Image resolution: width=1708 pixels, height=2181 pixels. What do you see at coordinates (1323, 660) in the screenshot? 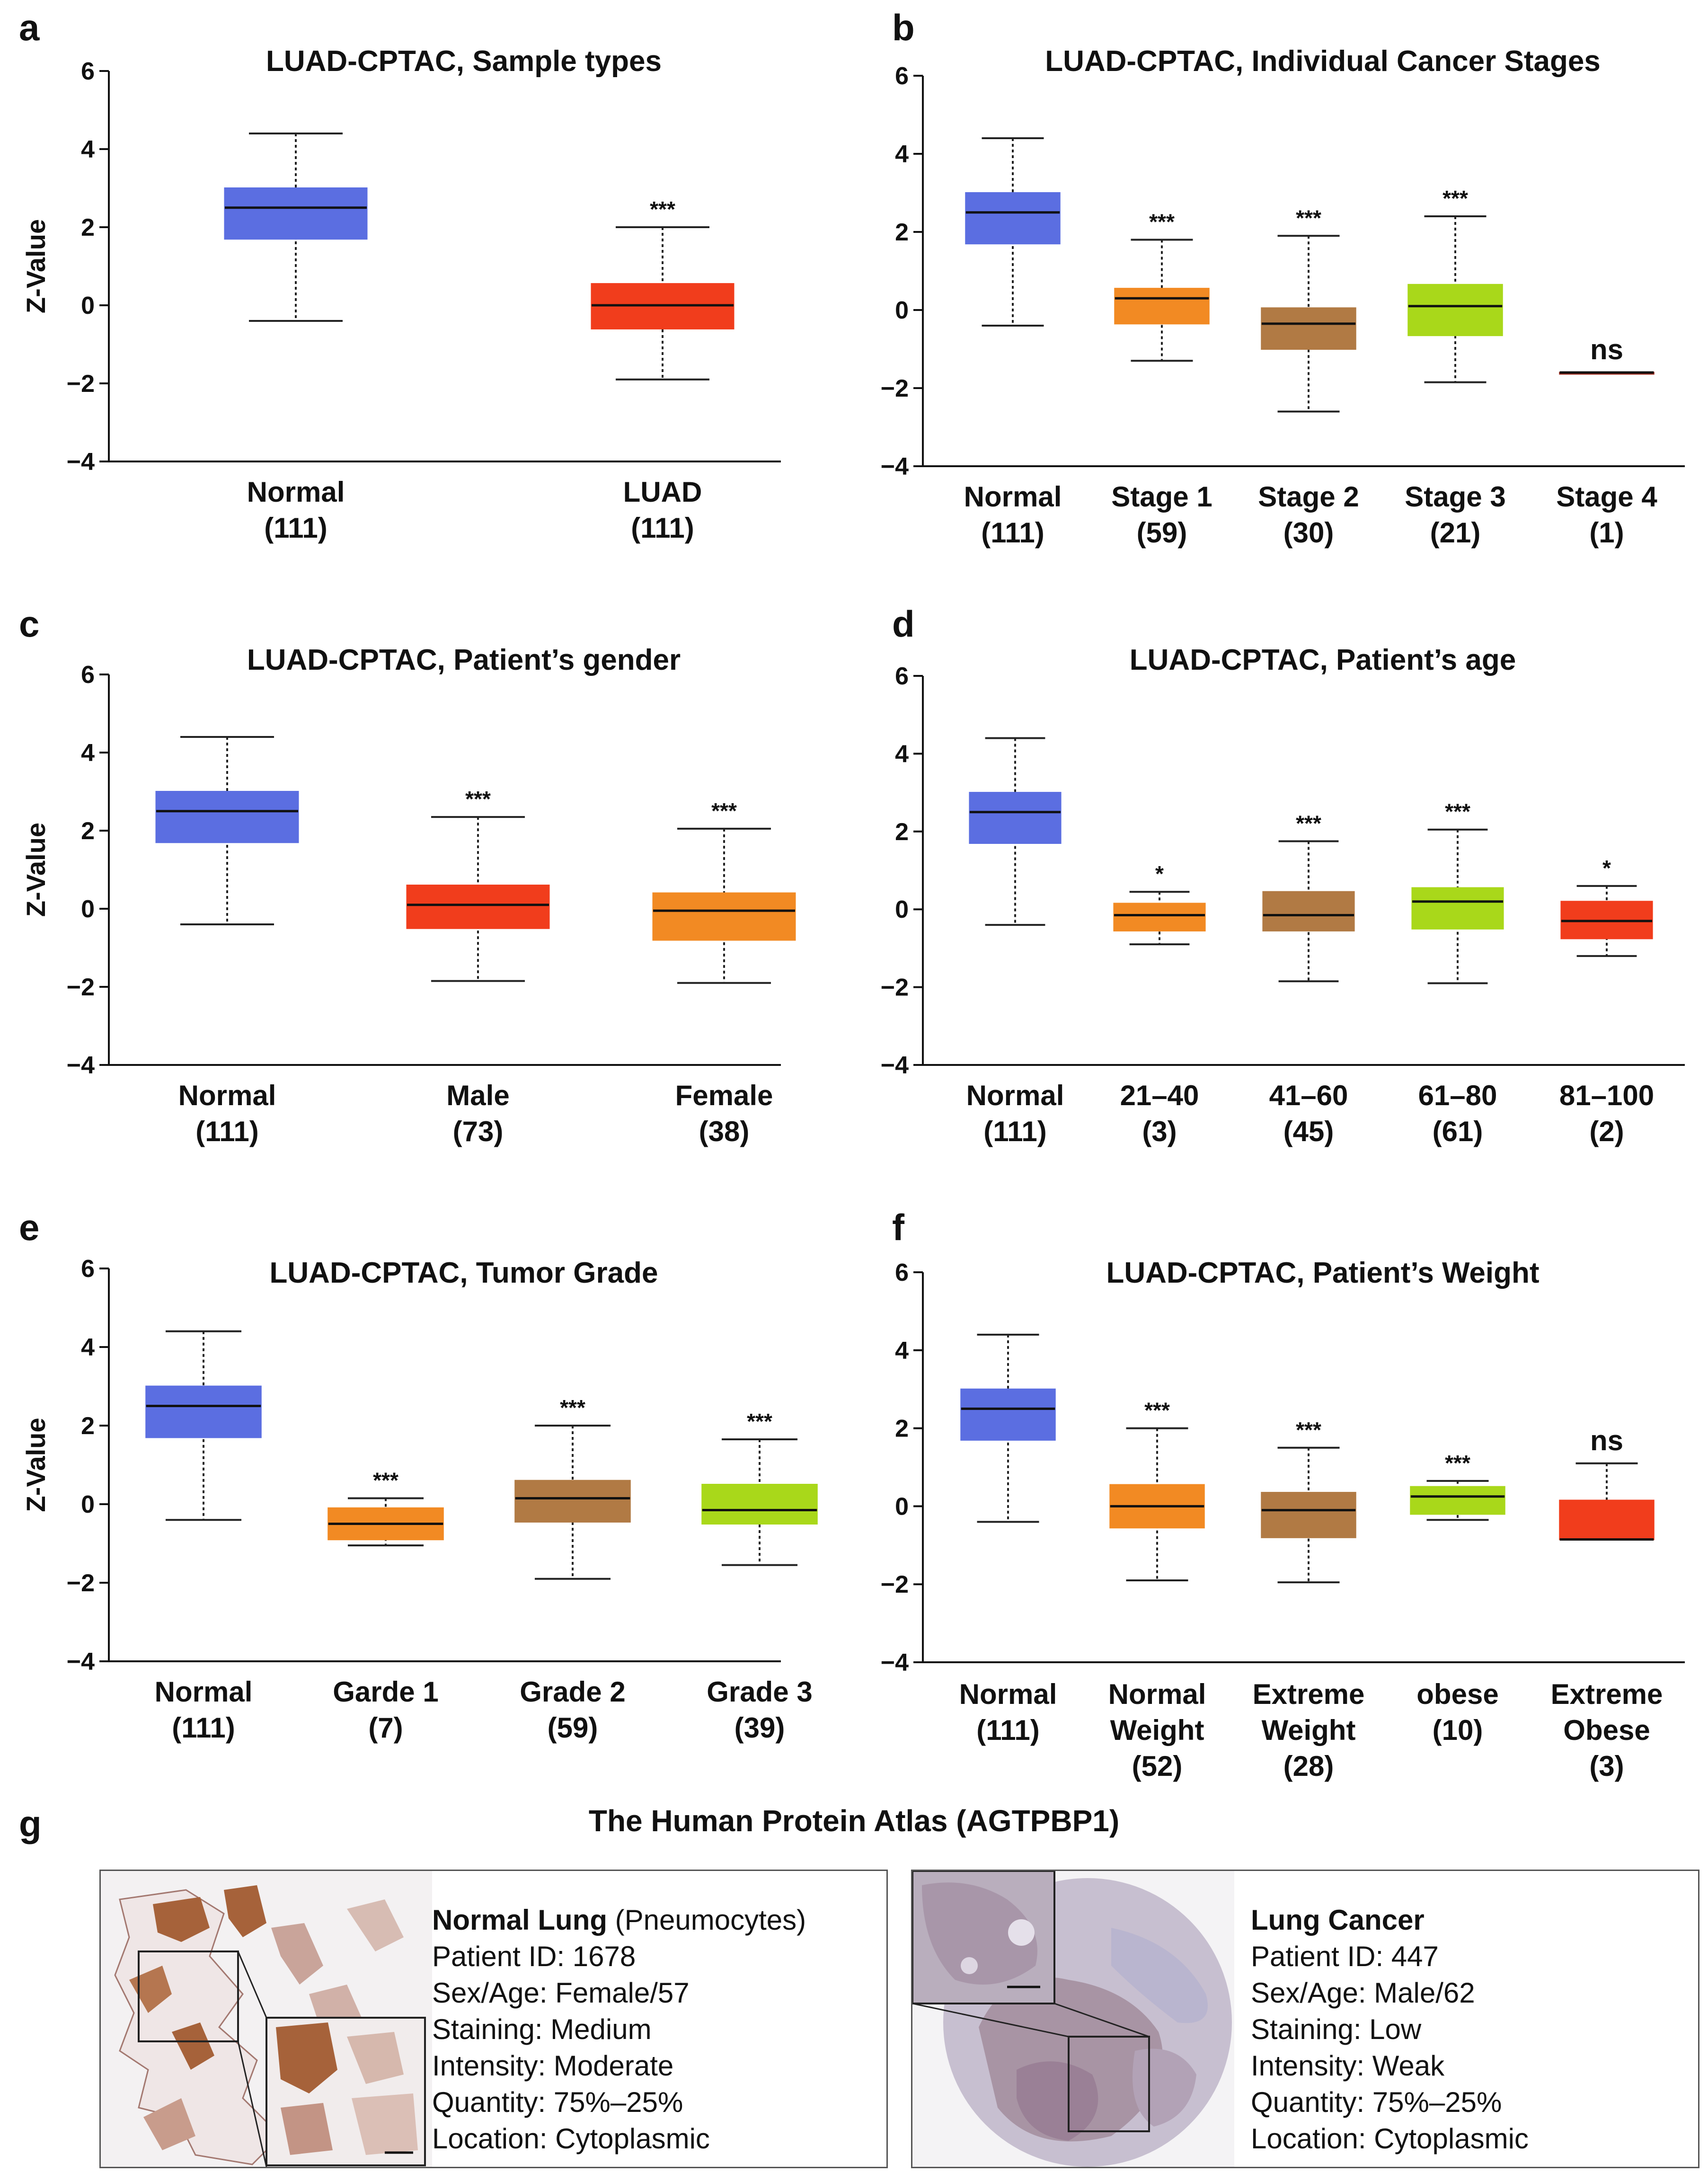
I see `chart-title-d: LUAD-CPTAC, Patient’s age` at bounding box center [1323, 660].